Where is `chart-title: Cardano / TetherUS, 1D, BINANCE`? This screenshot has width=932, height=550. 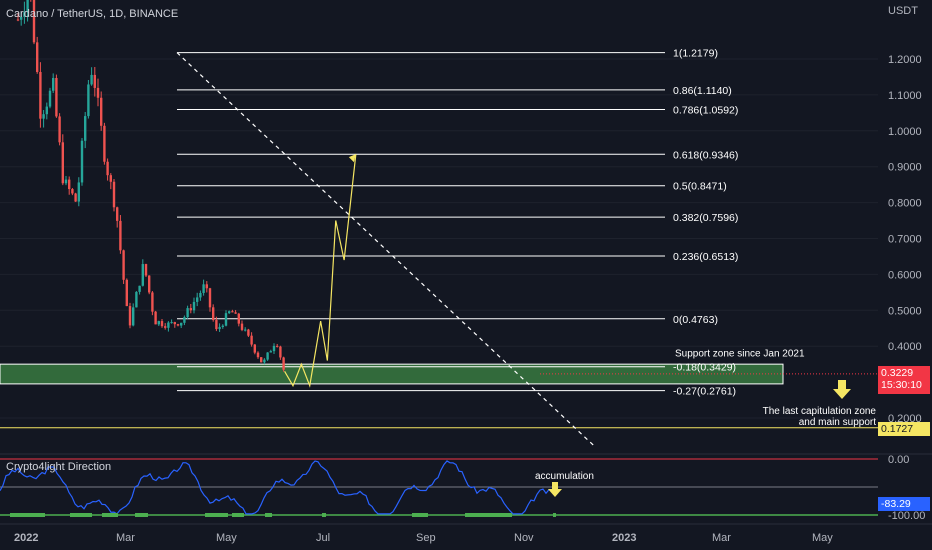 chart-title: Cardano / TetherUS, 1D, BINANCE is located at coordinates (92, 14).